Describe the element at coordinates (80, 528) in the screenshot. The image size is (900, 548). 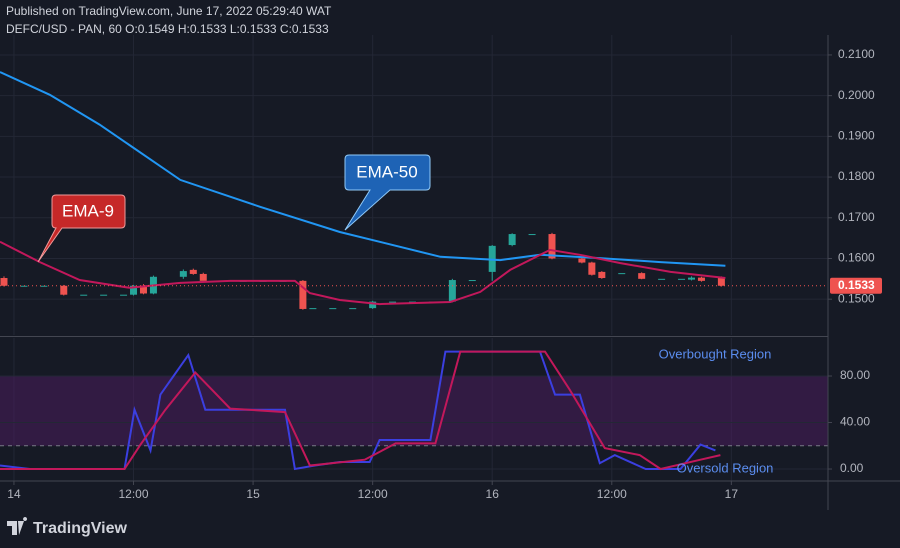
I see `brand-name: TradingView` at that location.